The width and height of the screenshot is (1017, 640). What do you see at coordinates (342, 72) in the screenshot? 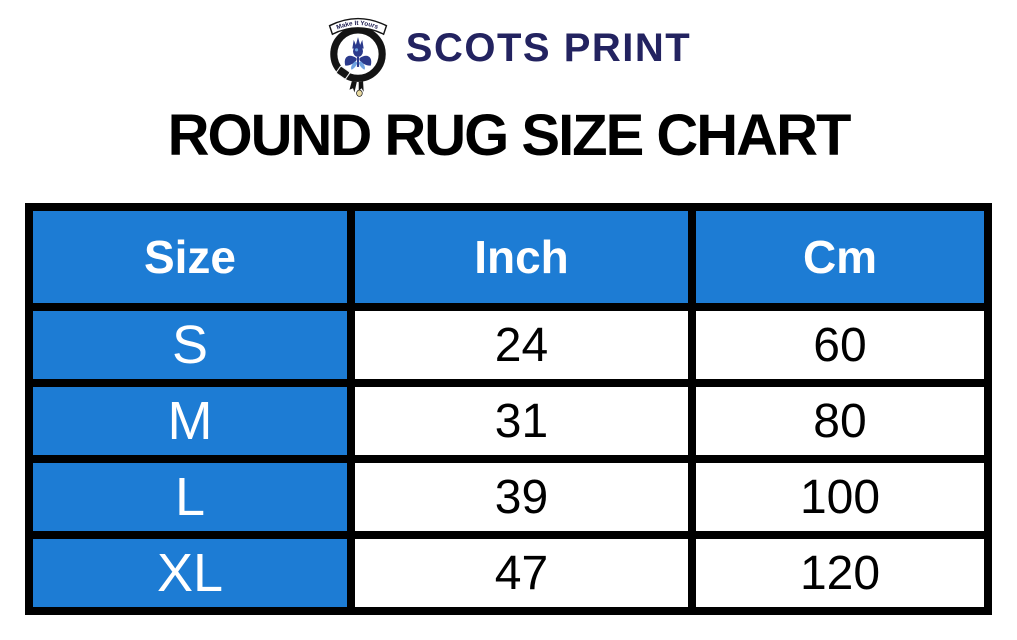
I see `crest-buckle` at bounding box center [342, 72].